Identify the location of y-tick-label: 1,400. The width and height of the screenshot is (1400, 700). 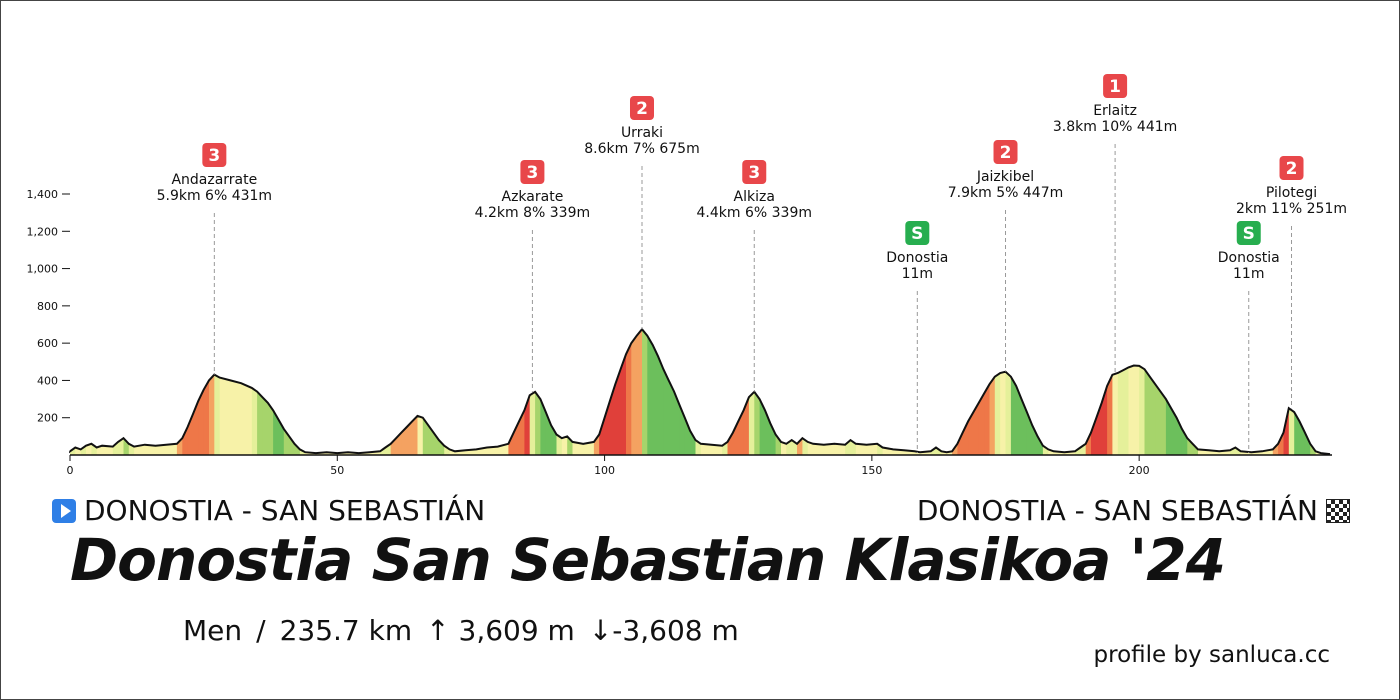
(43, 194).